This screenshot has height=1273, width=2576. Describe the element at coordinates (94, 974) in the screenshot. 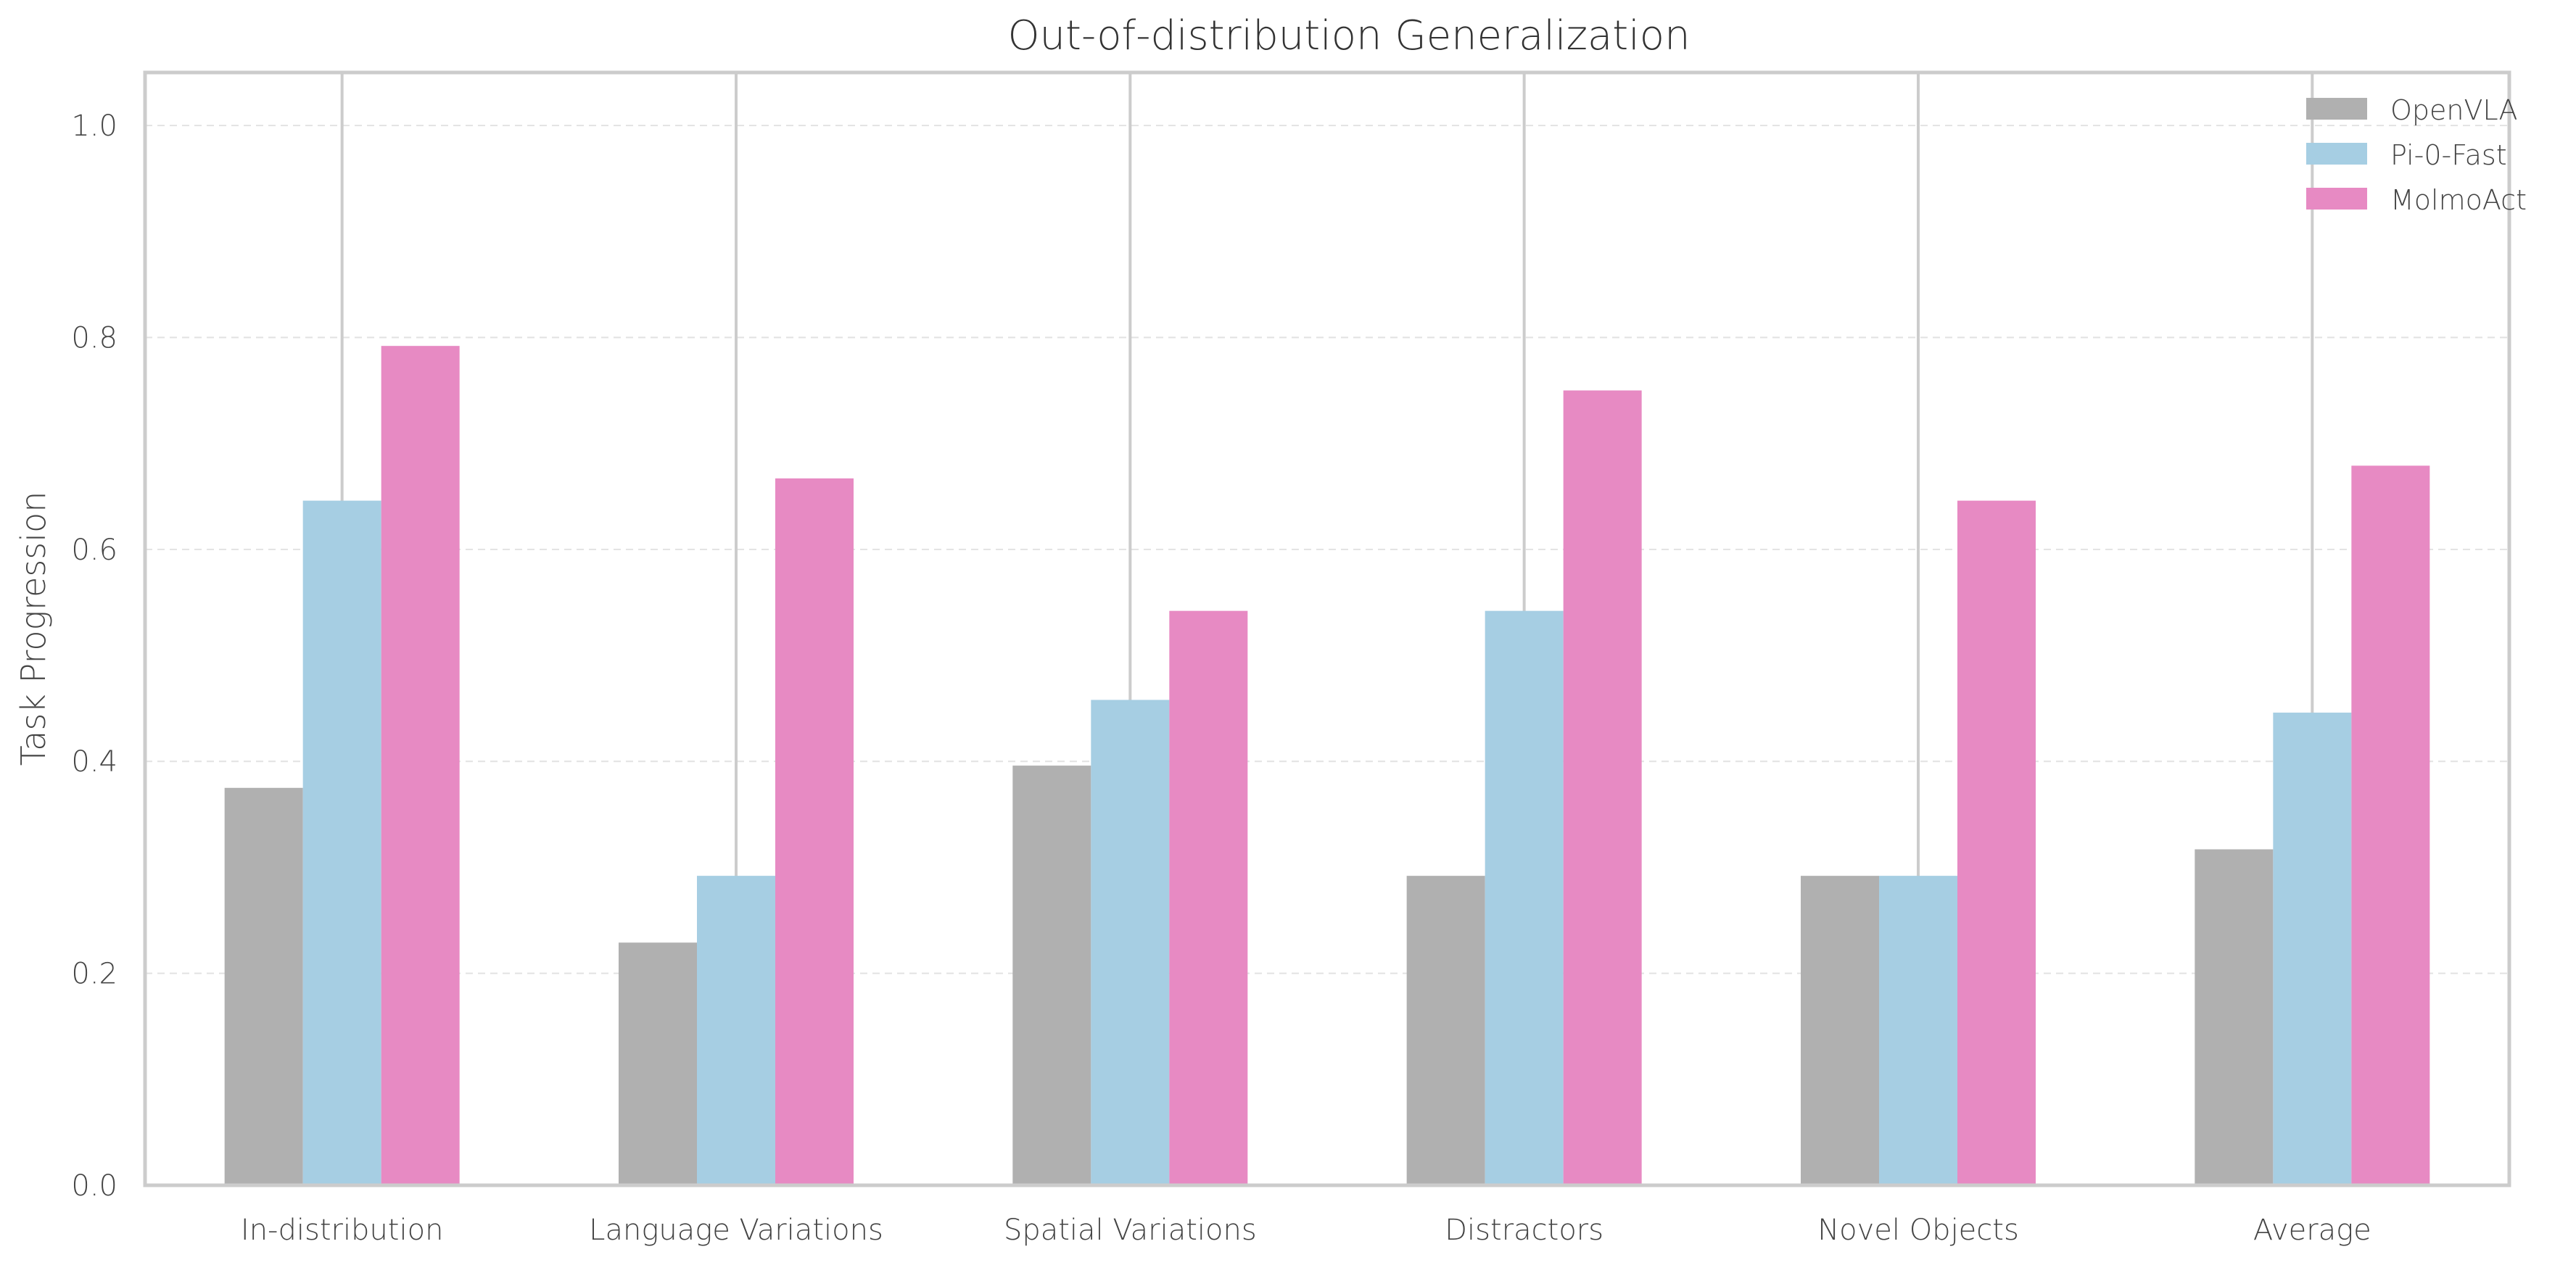

I see `y-tick-label: 0.2` at that location.